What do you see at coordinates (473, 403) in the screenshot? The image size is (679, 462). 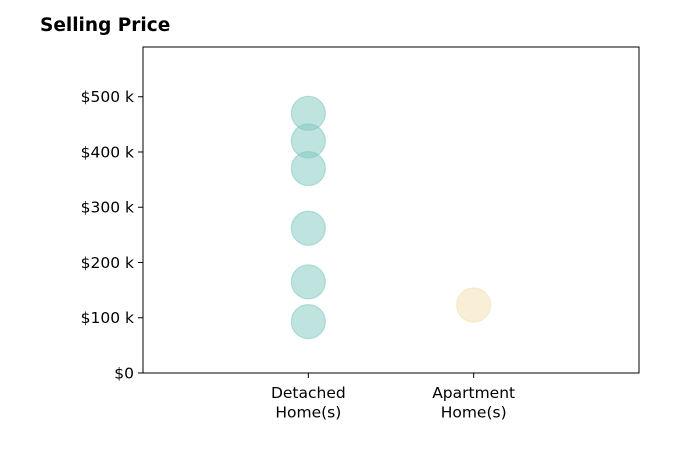 I see `x-tick-label: Apartment Home(s)` at bounding box center [473, 403].